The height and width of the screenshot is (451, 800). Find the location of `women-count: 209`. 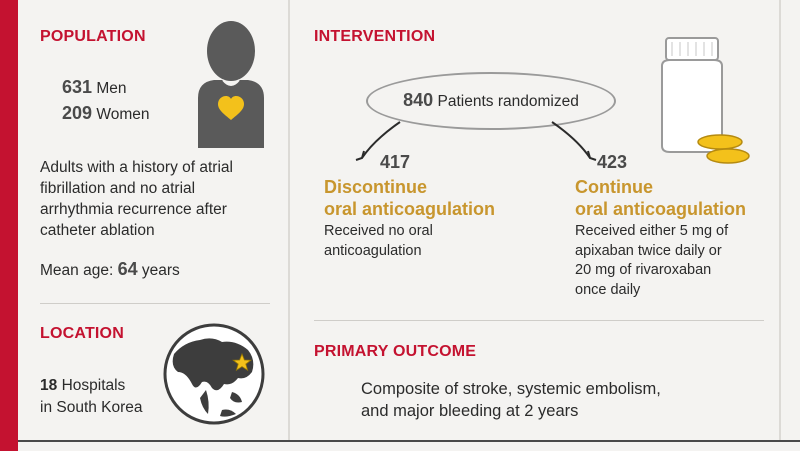

women-count: 209 is located at coordinates (77, 113).